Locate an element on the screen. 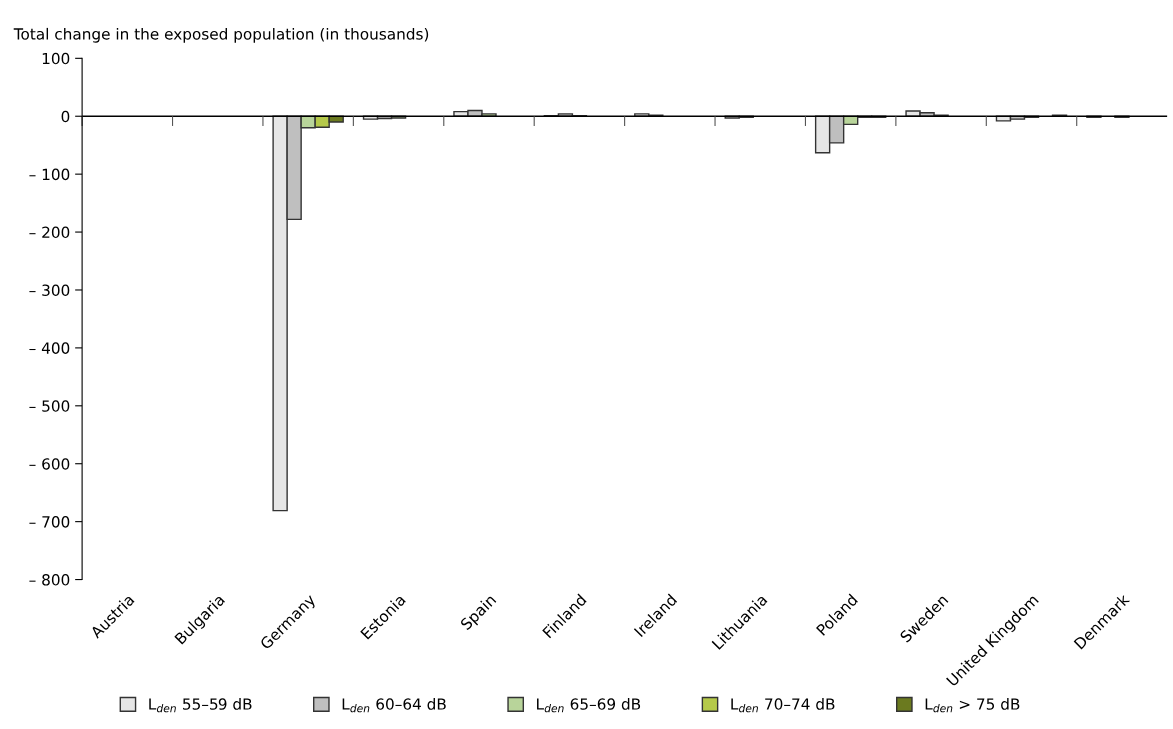  y-tick-label: – 300 is located at coordinates (49, 290).